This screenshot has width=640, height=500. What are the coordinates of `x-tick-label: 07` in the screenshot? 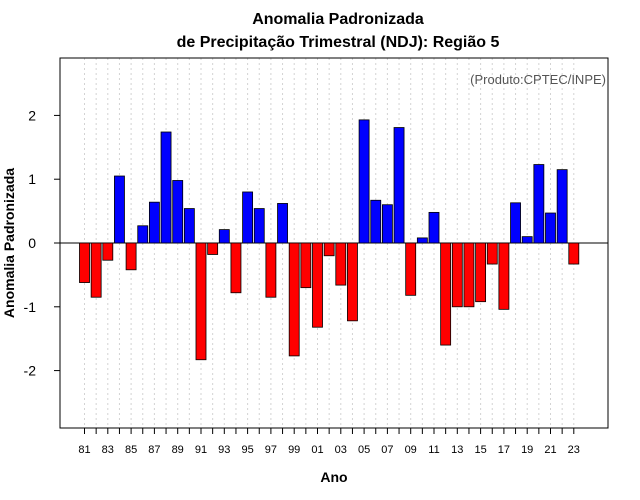 It's located at (387, 450).